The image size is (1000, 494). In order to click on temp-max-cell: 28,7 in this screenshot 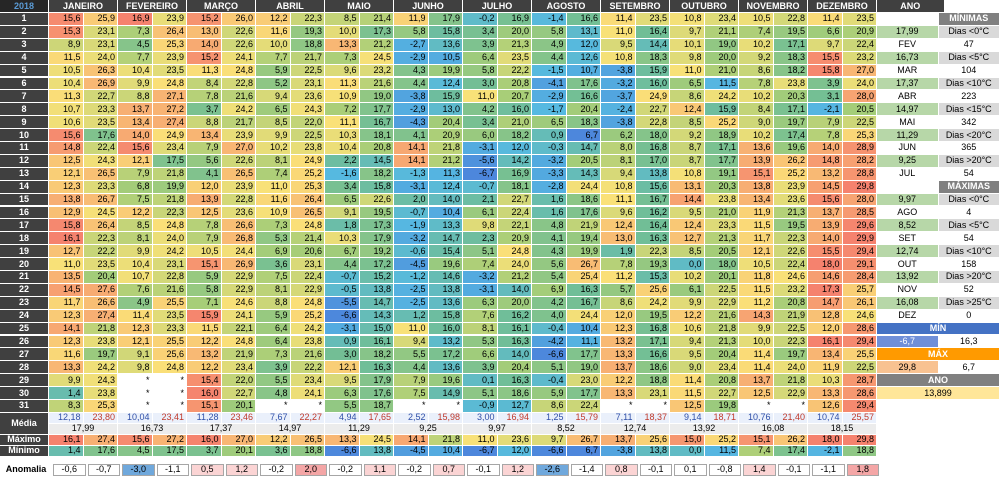, I will do `click(859, 381)`.